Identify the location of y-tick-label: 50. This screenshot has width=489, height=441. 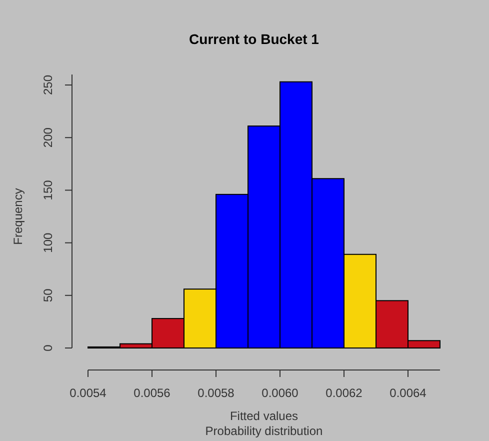
(48, 295).